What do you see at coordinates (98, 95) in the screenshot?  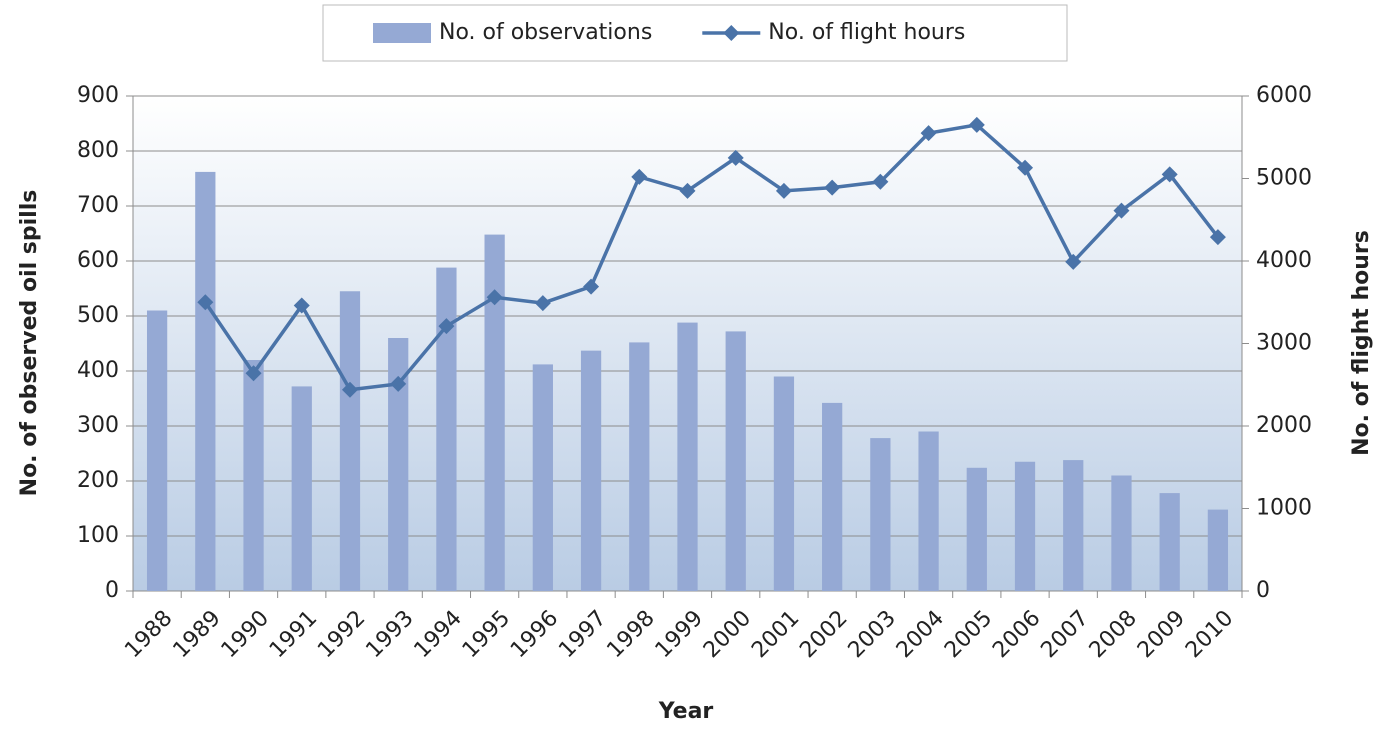 I see `y-tick-label: 900` at bounding box center [98, 95].